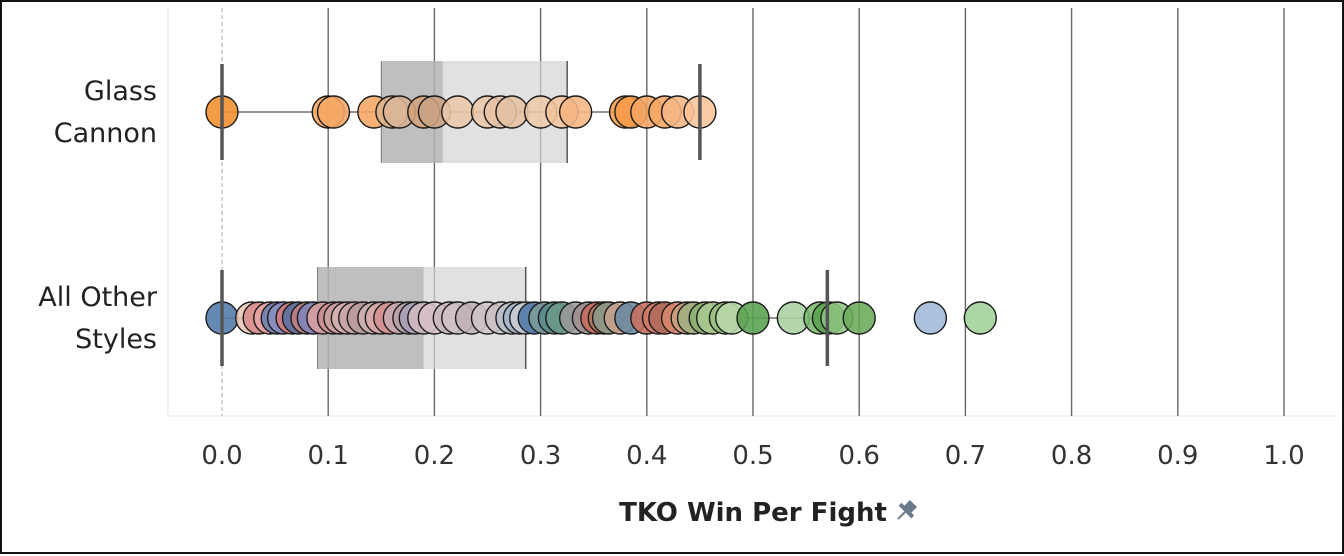  Describe the element at coordinates (120, 91) in the screenshot. I see `row-label-0-line-0: Glass` at that location.